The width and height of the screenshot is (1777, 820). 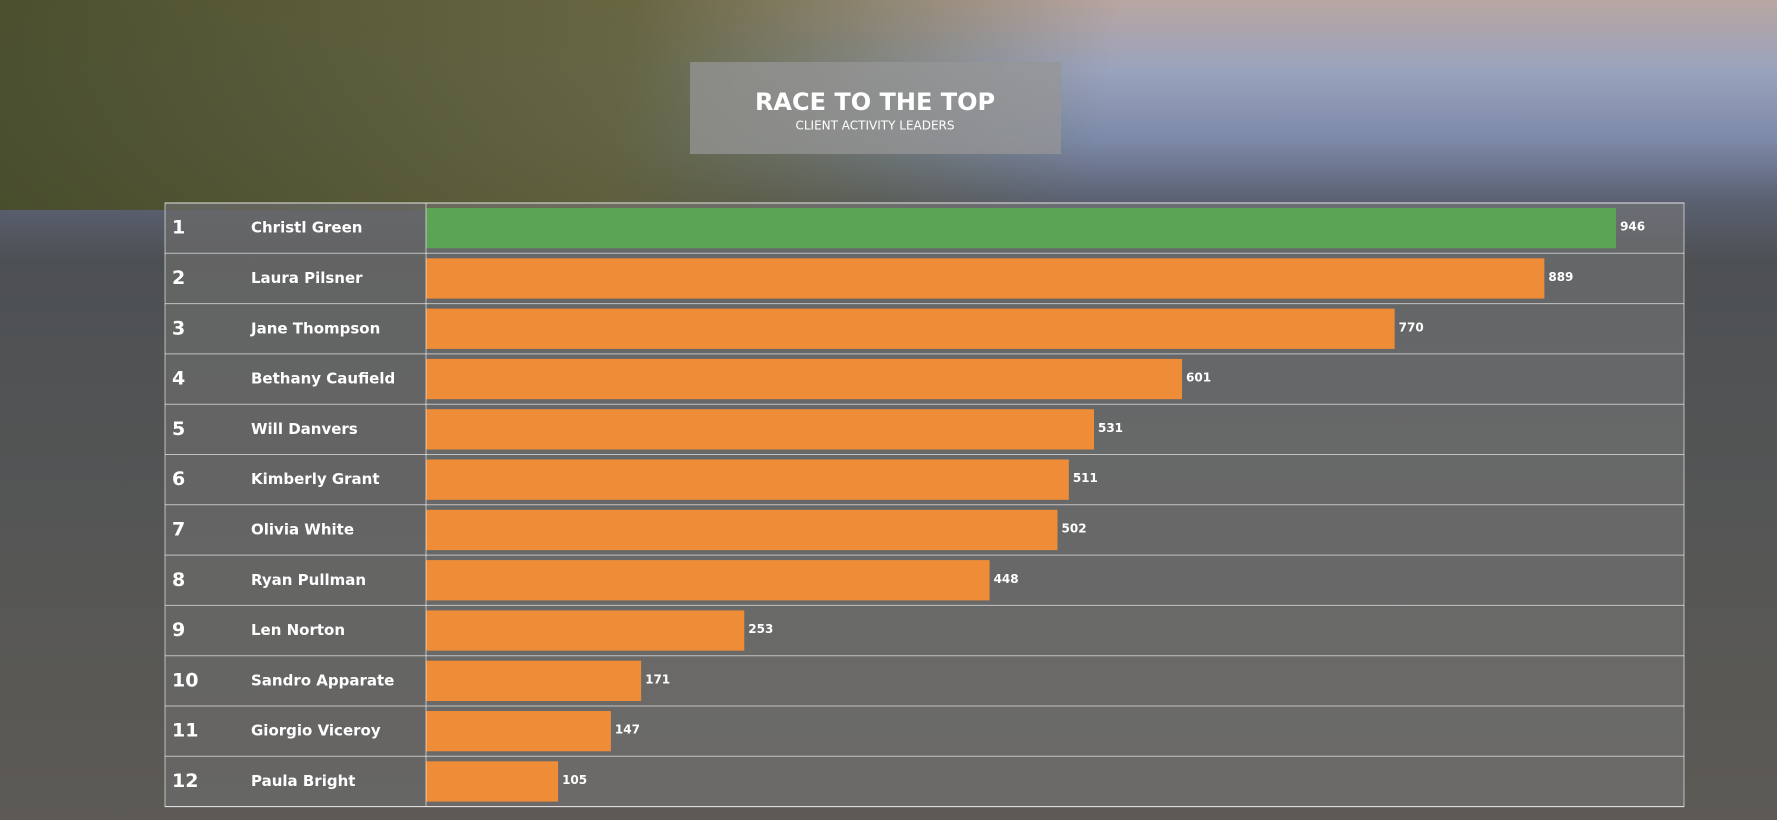 What do you see at coordinates (1198, 378) in the screenshot?
I see `value-label: 601` at bounding box center [1198, 378].